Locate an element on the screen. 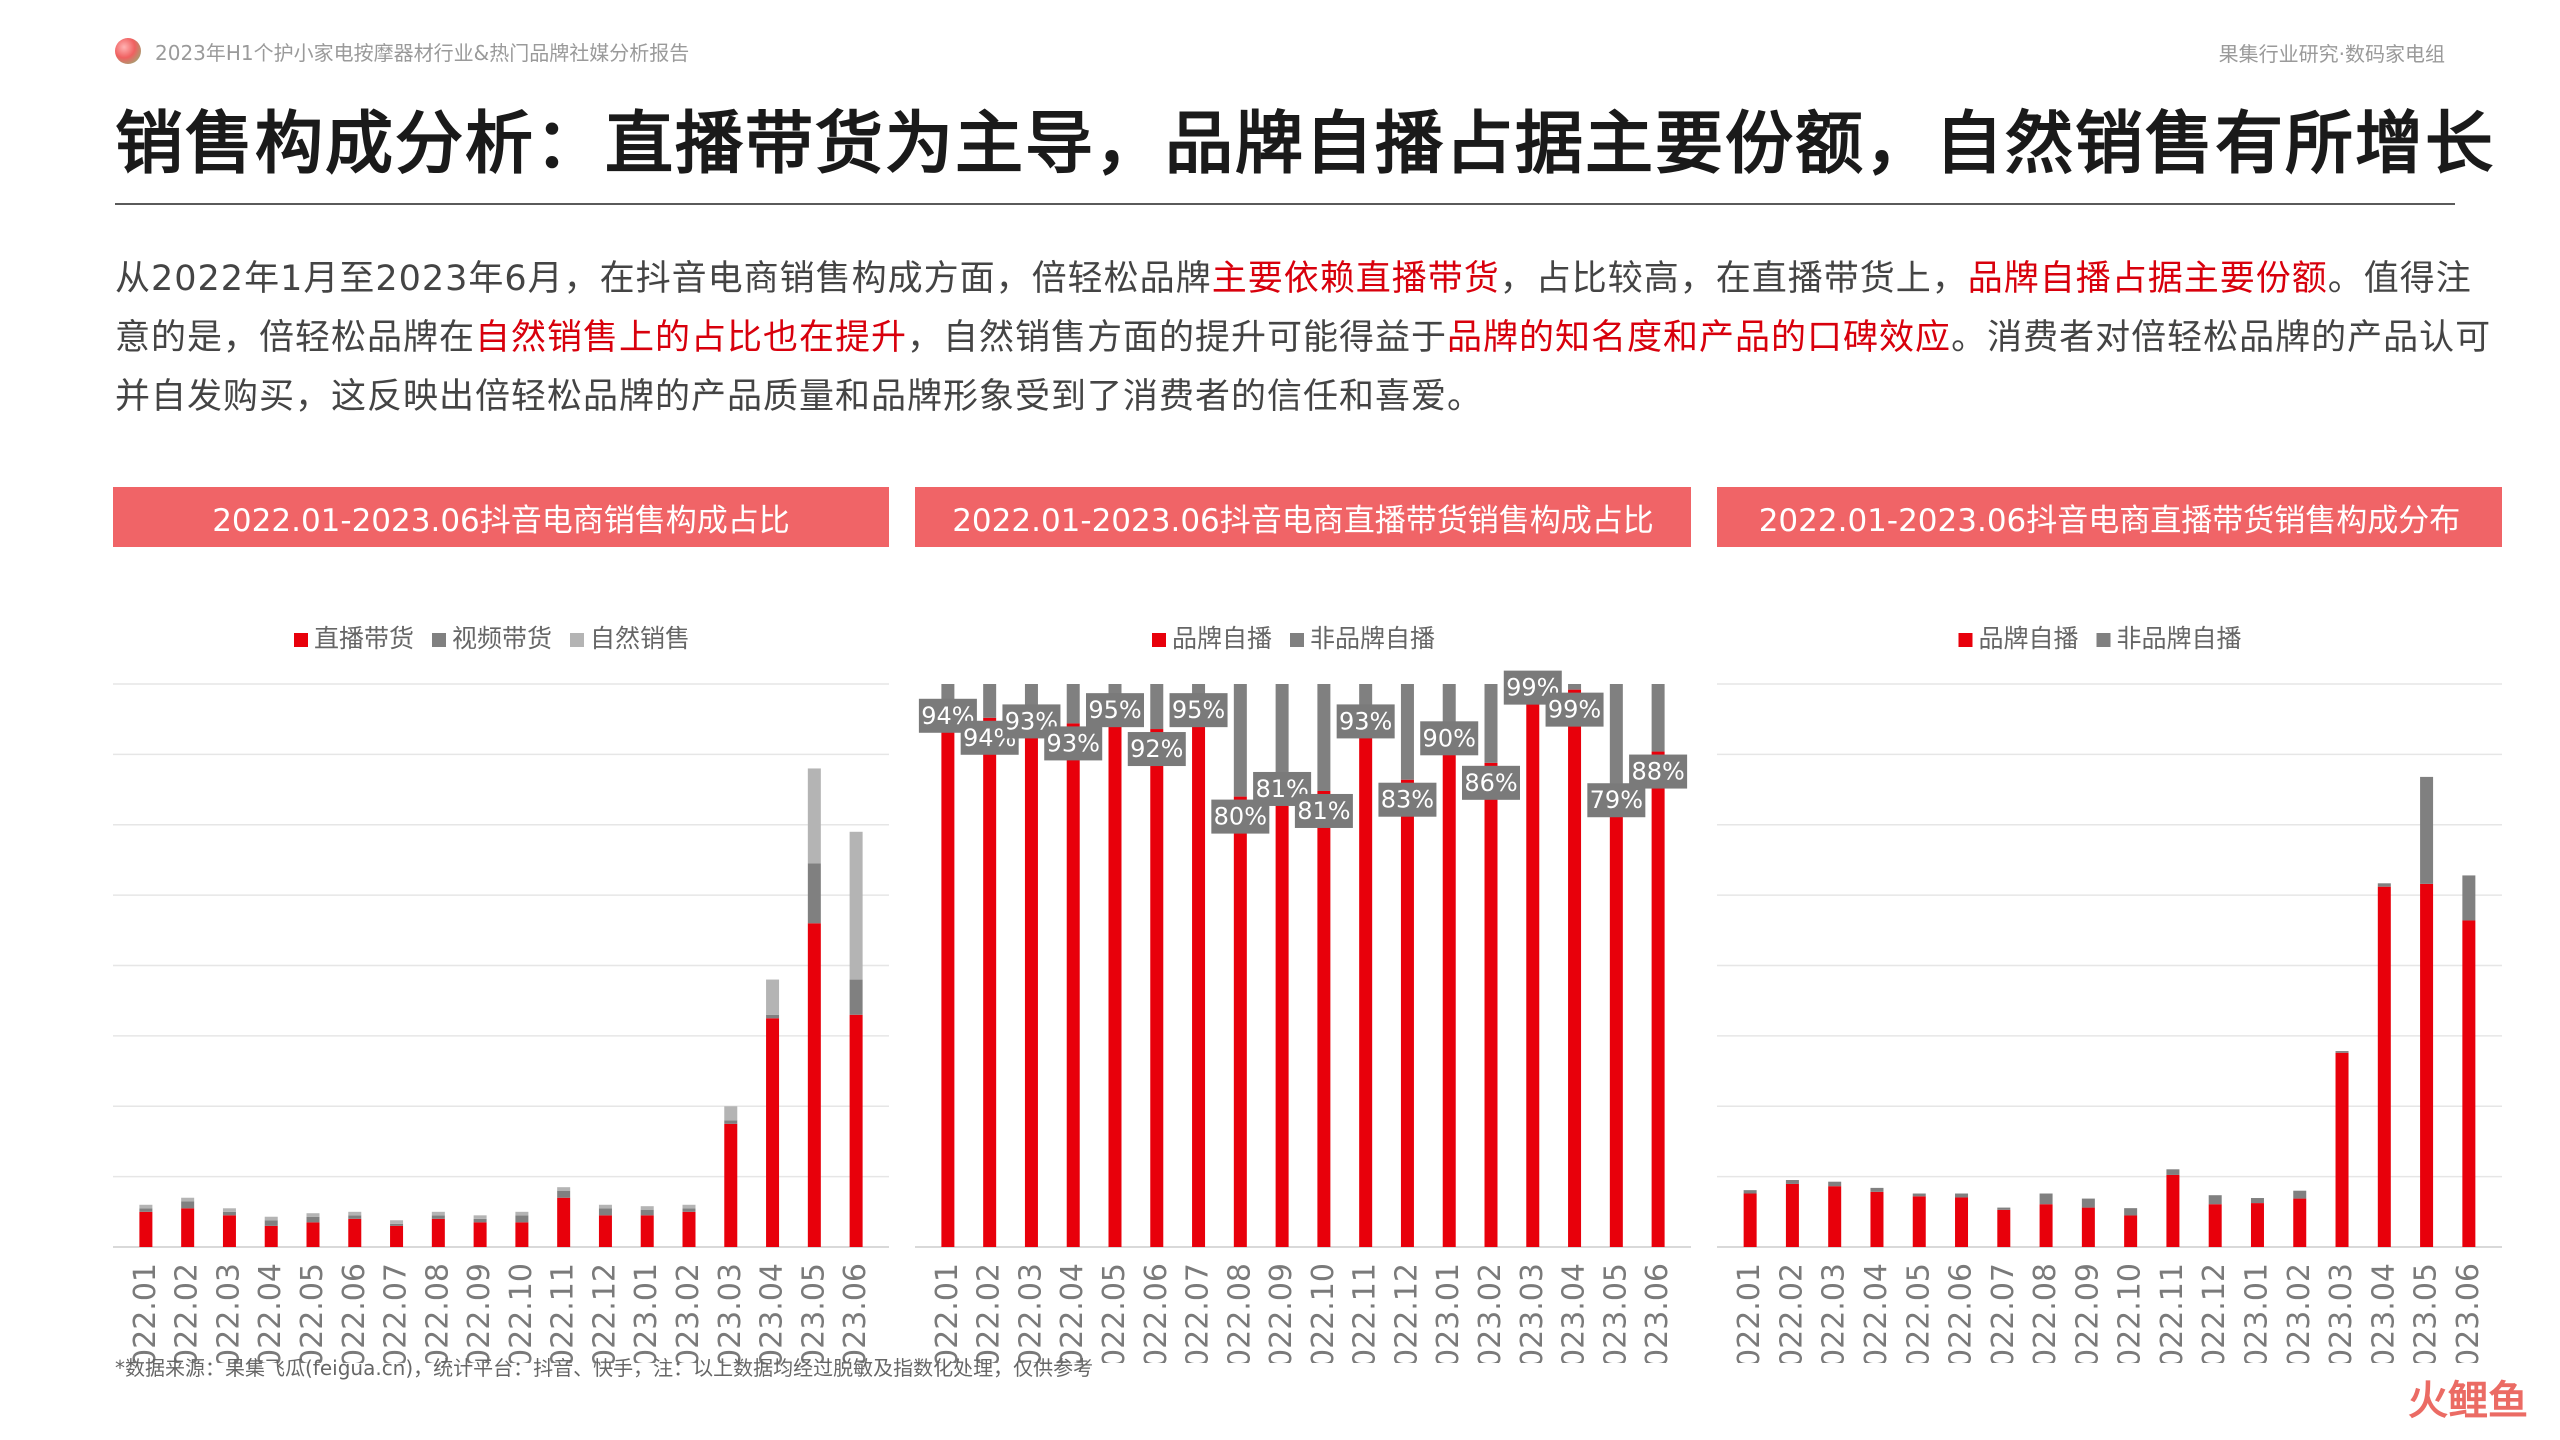 This screenshot has width=2560, height=1440. x-tick-label: 2023.04 is located at coordinates (772, 1313).